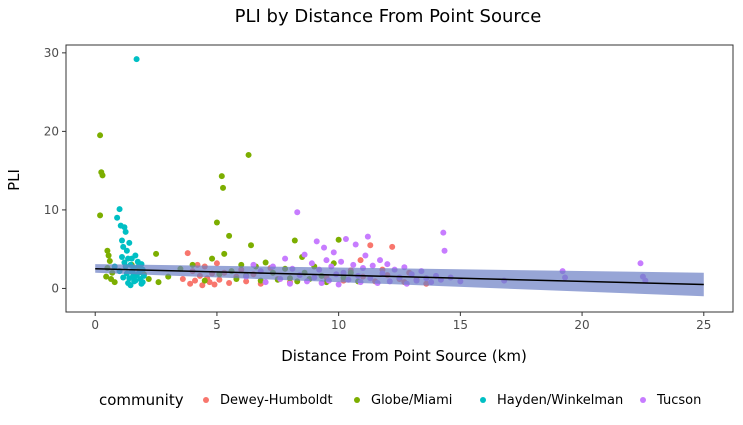 This screenshot has height=425, width=743. I want to click on y-axis-title: PLI, so click(14, 180).